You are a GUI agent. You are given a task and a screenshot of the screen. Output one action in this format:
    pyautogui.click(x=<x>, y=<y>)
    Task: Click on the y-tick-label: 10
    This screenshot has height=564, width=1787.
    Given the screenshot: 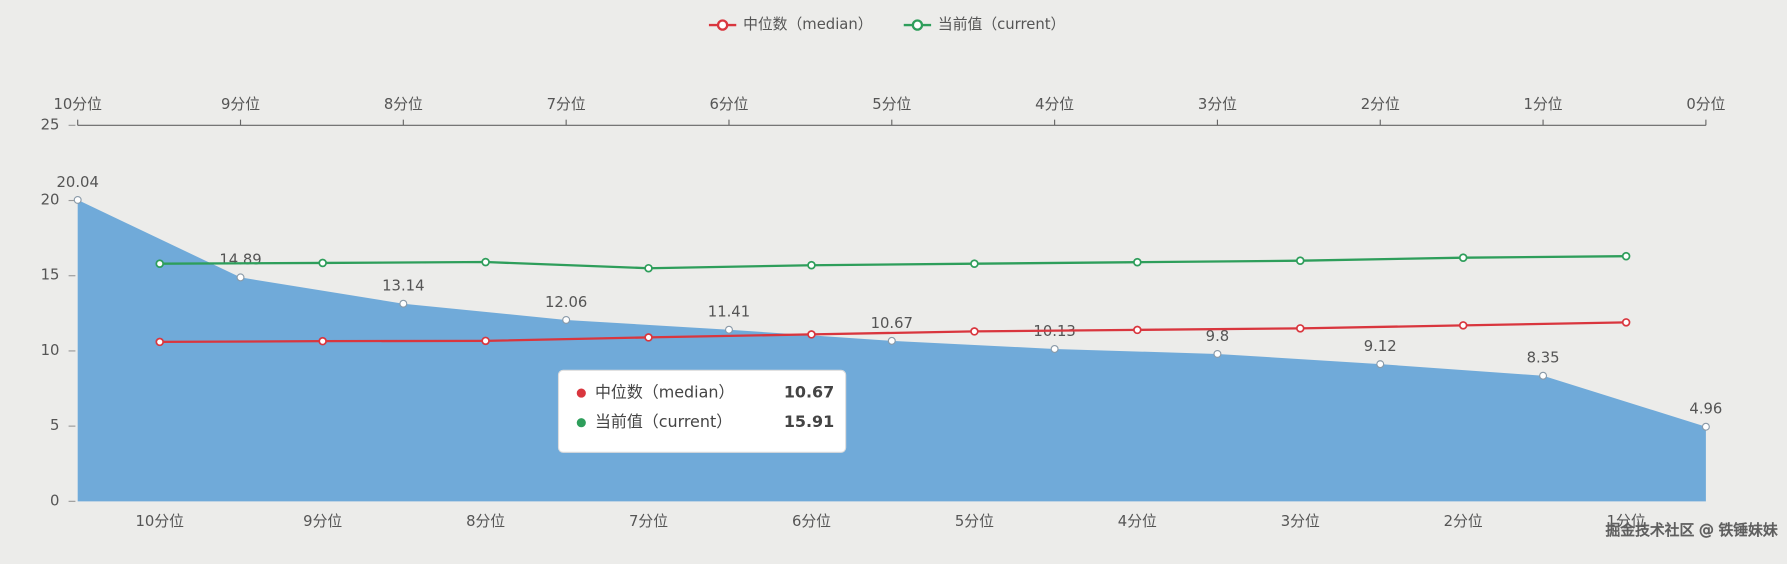 What is the action you would take?
    pyautogui.click(x=50, y=350)
    